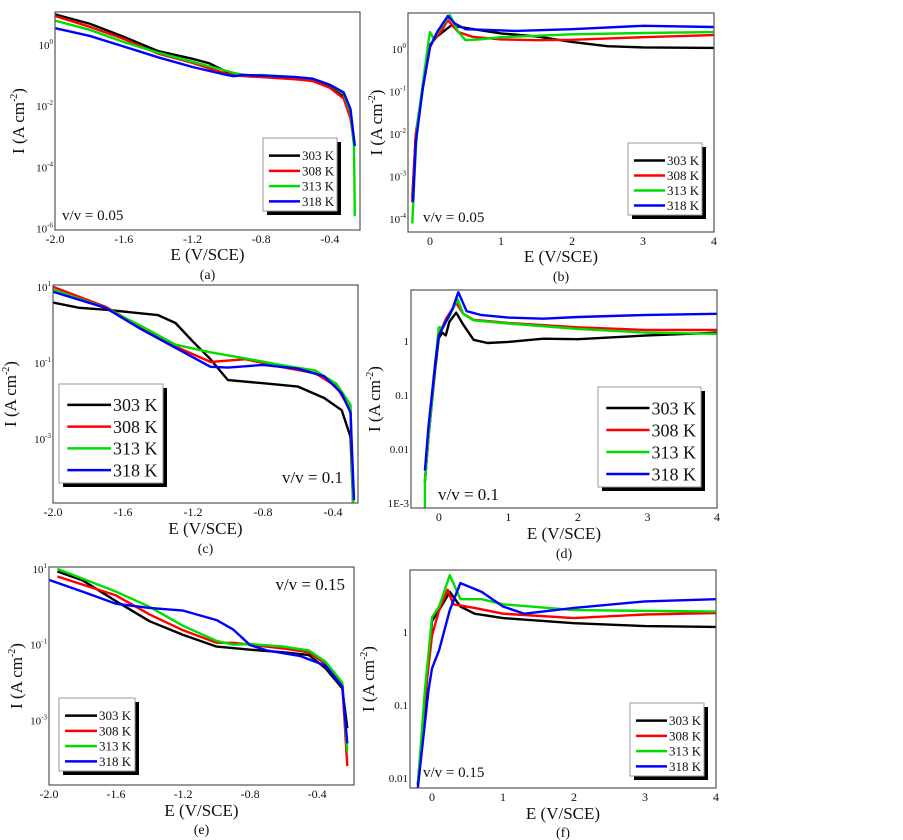 This screenshot has height=840, width=903. Describe the element at coordinates (561, 277) in the screenshot. I see `panel-caption: (b)` at that location.